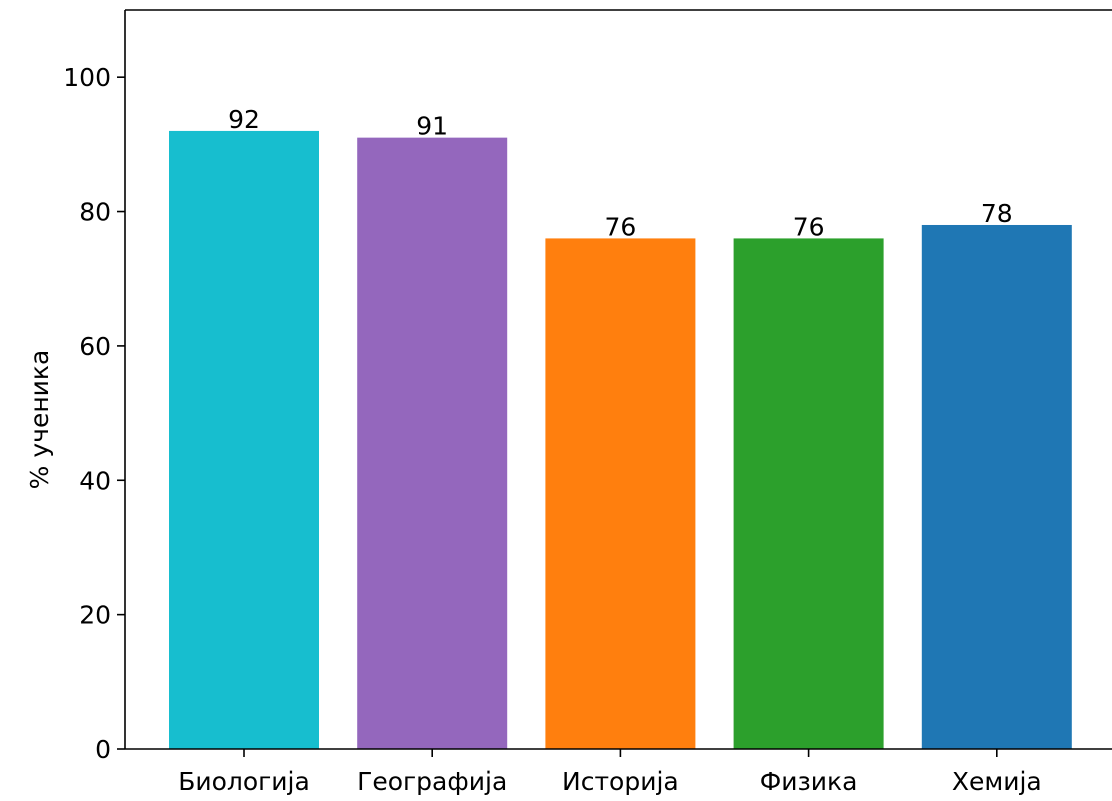 This screenshot has width=1112, height=801. What do you see at coordinates (103, 749) in the screenshot?
I see `y-tick-label: 0` at bounding box center [103, 749].